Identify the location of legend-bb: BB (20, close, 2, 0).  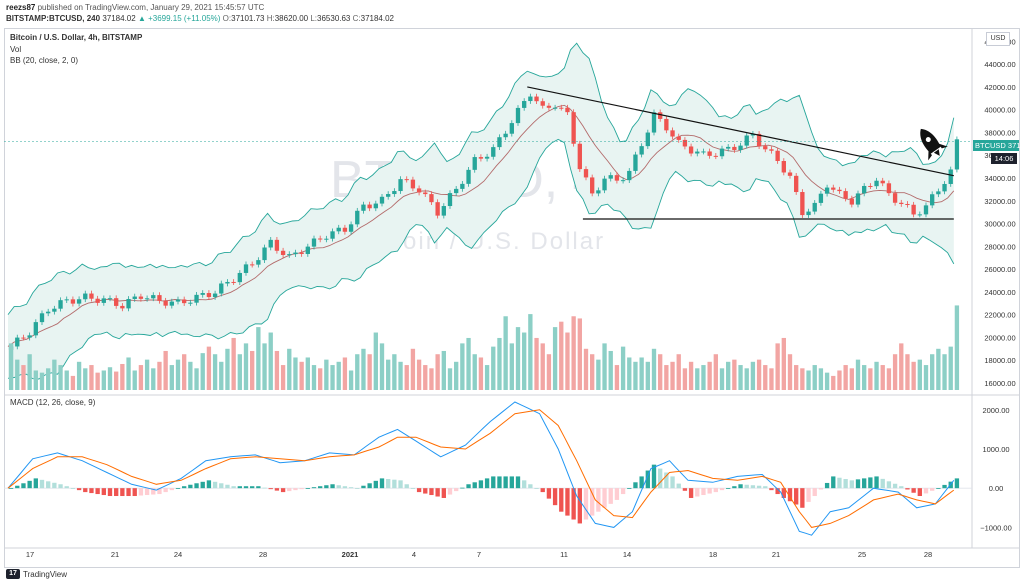
(44, 60).